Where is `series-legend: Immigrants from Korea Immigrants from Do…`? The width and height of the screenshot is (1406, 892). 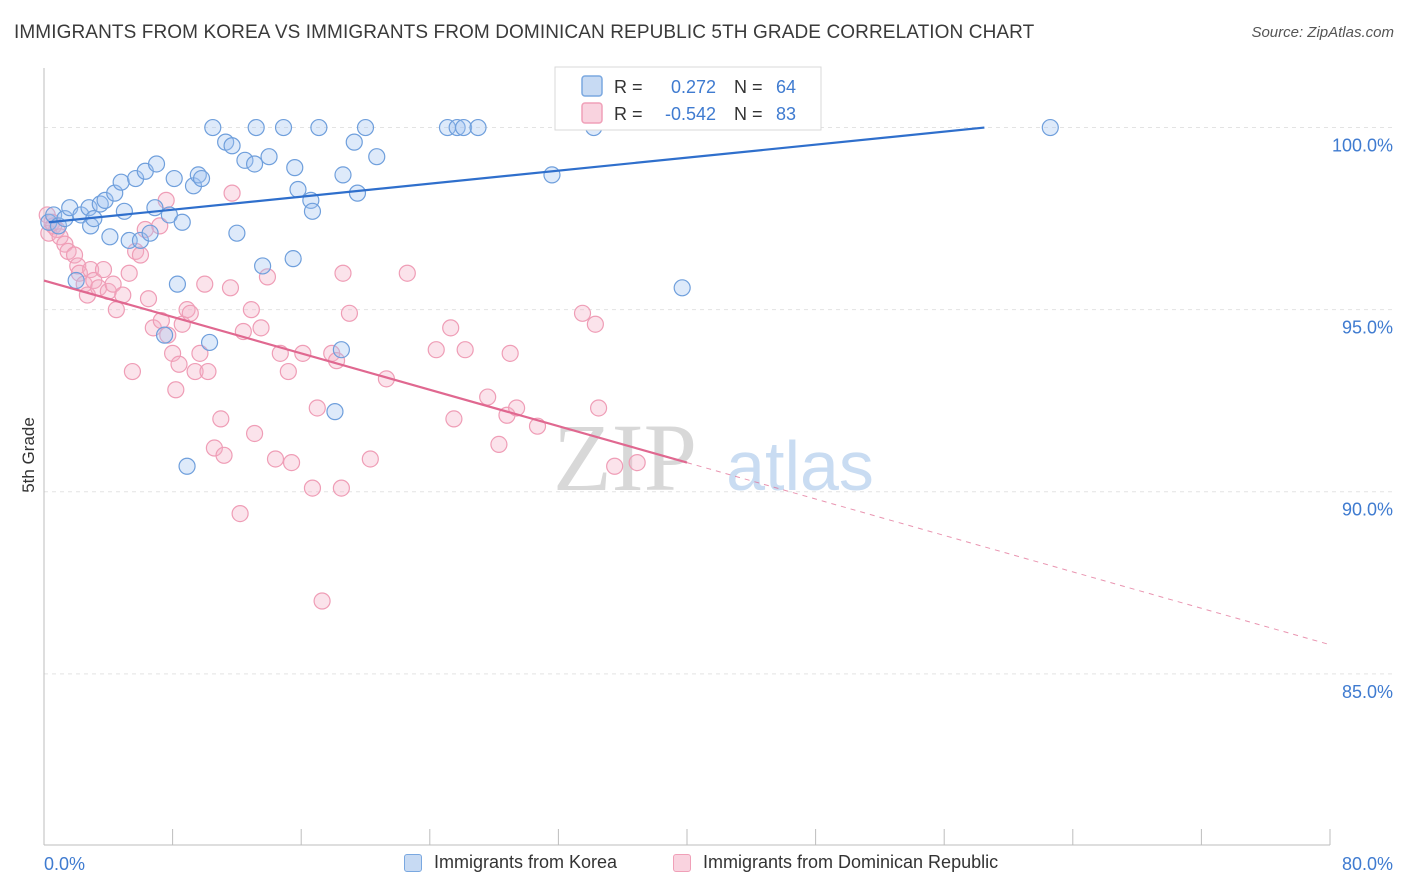
series-legend: Immigrants from Korea Immigrants from Do… is located at coordinates (703, 865).